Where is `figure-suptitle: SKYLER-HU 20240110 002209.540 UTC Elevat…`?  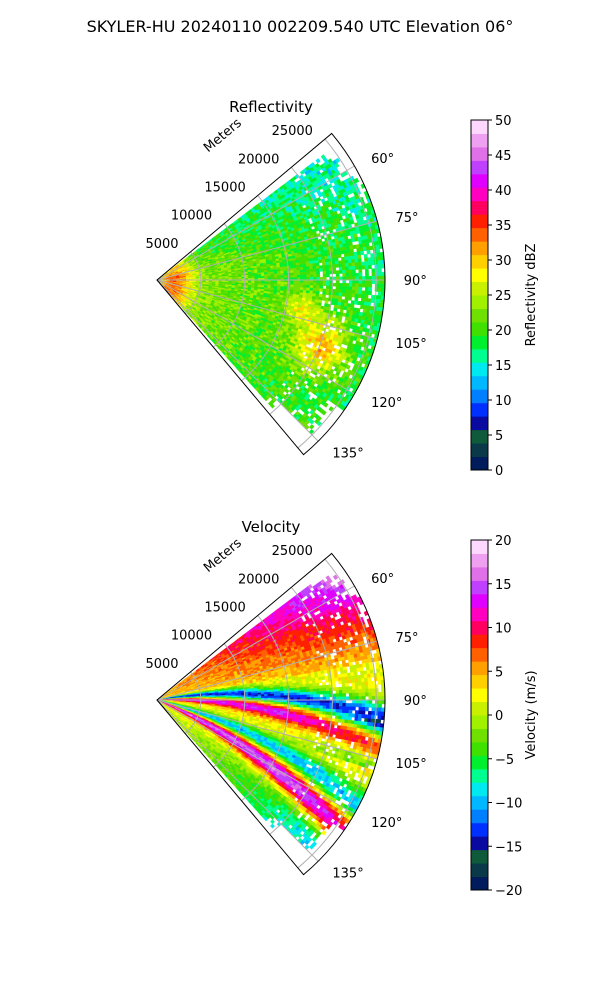 figure-suptitle: SKYLER-HU 20240110 002209.540 UTC Elevat… is located at coordinates (300, 26).